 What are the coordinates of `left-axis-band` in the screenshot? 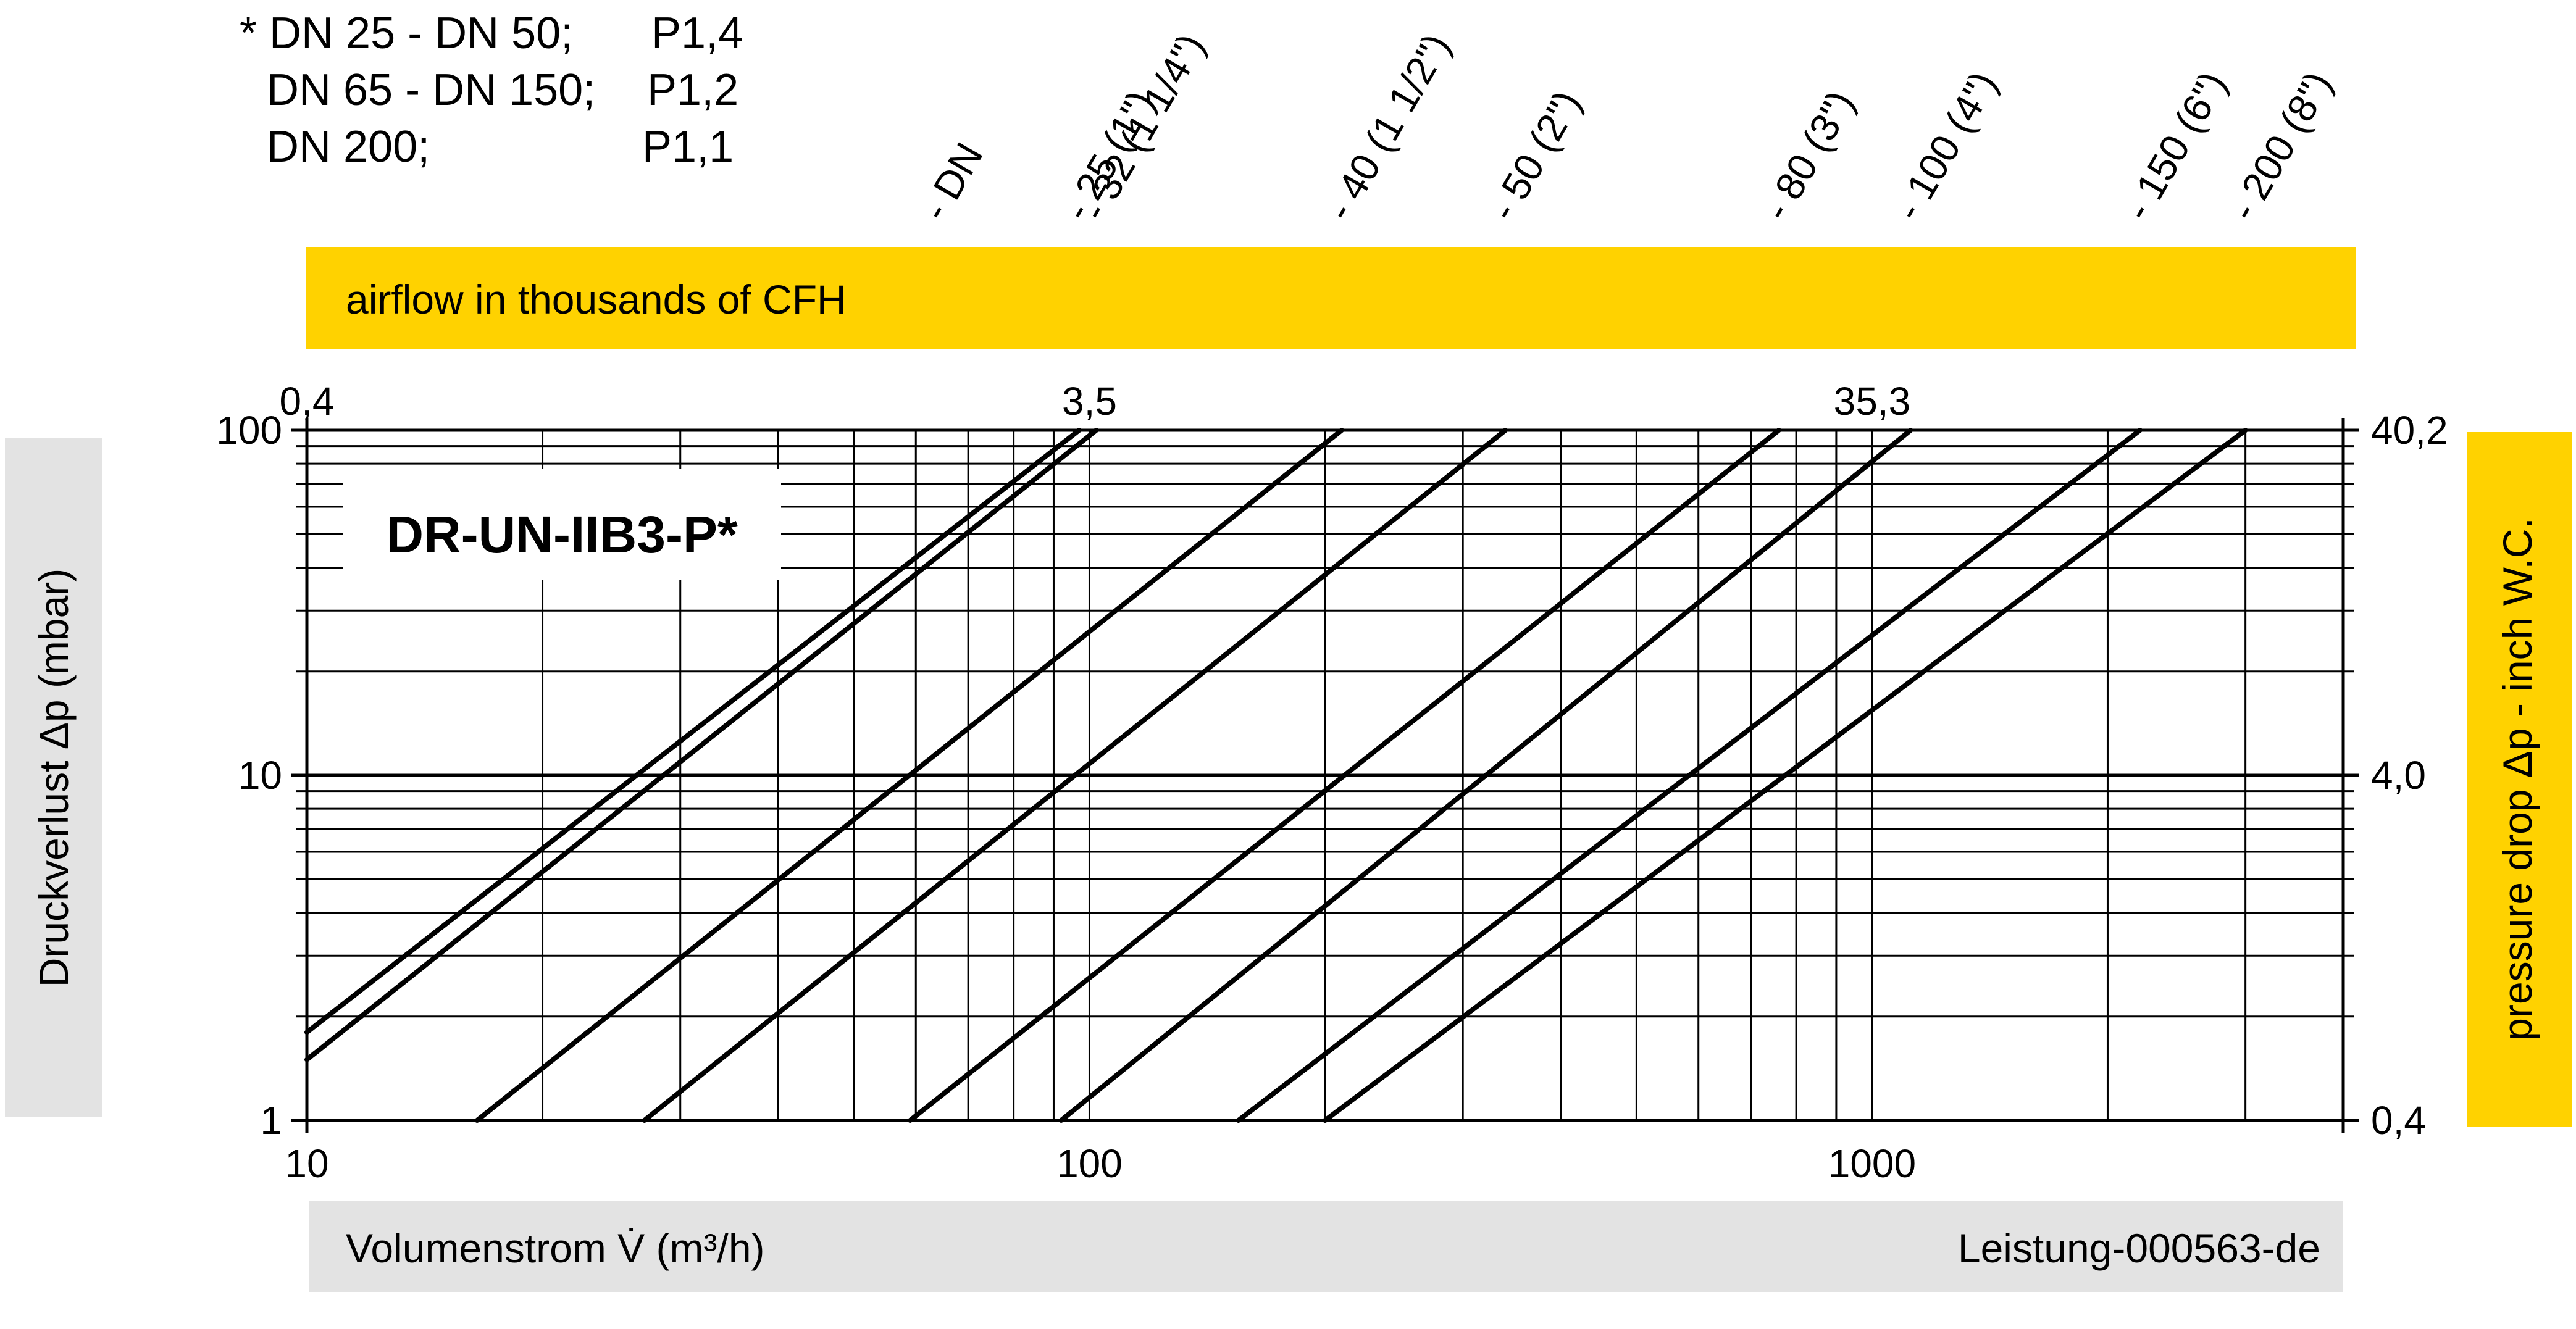 It's located at (53, 778).